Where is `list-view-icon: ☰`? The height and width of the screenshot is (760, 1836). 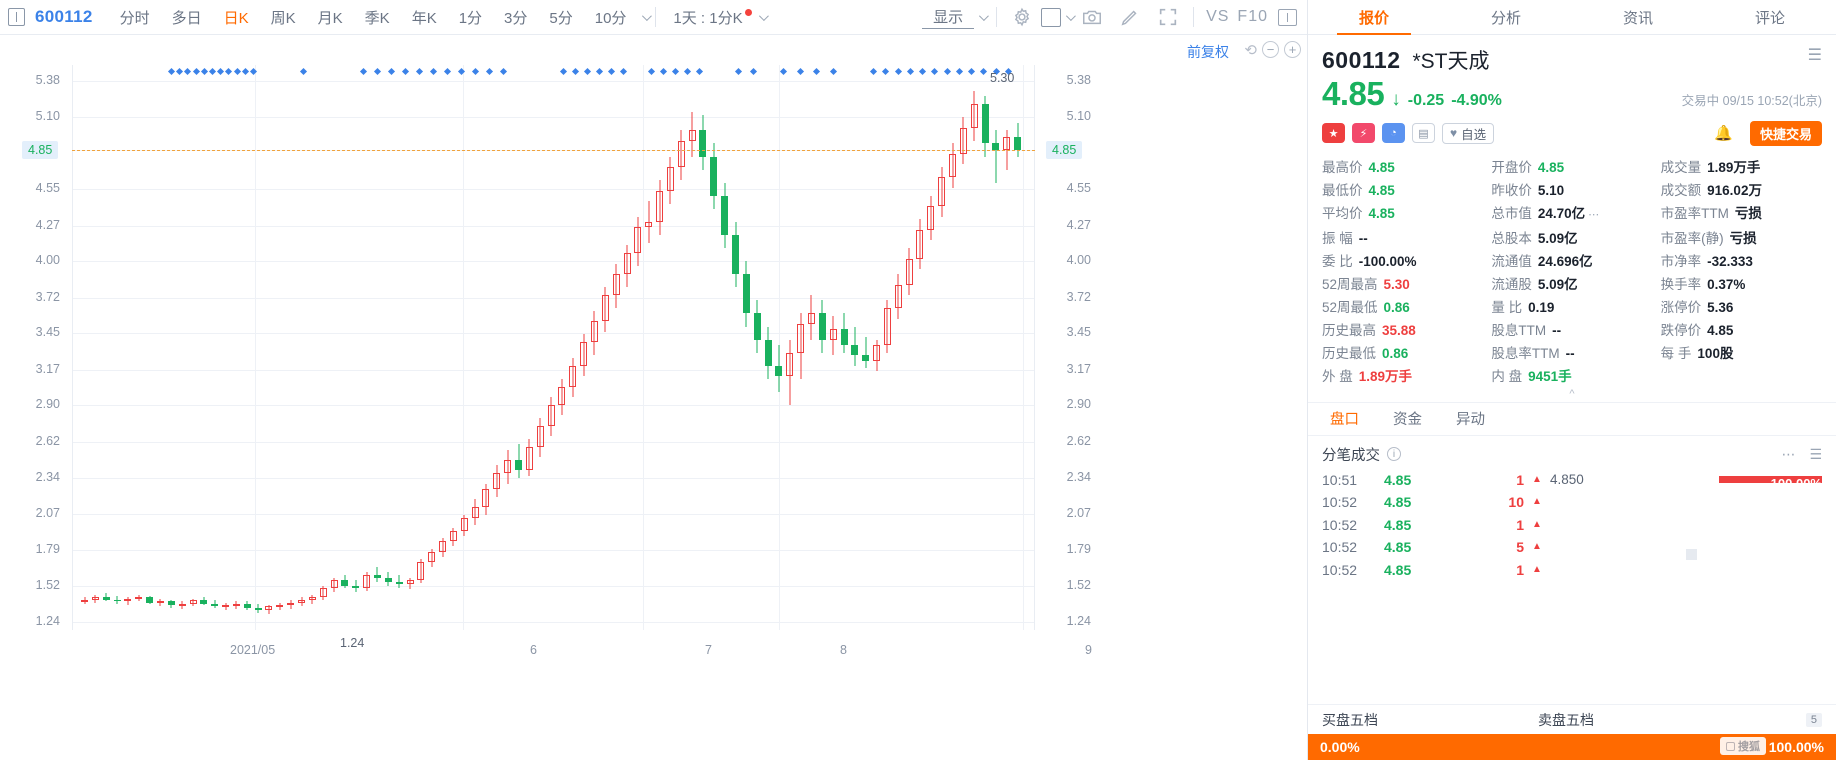 list-view-icon: ☰ is located at coordinates (1815, 453).